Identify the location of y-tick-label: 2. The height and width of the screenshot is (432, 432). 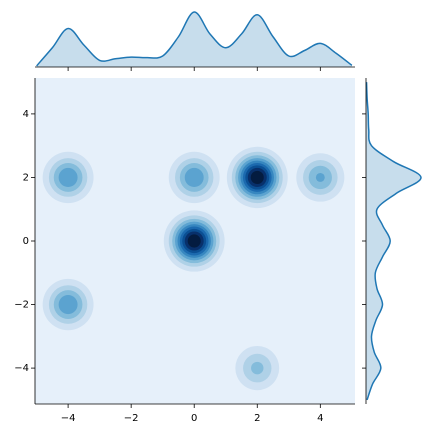
(26, 177).